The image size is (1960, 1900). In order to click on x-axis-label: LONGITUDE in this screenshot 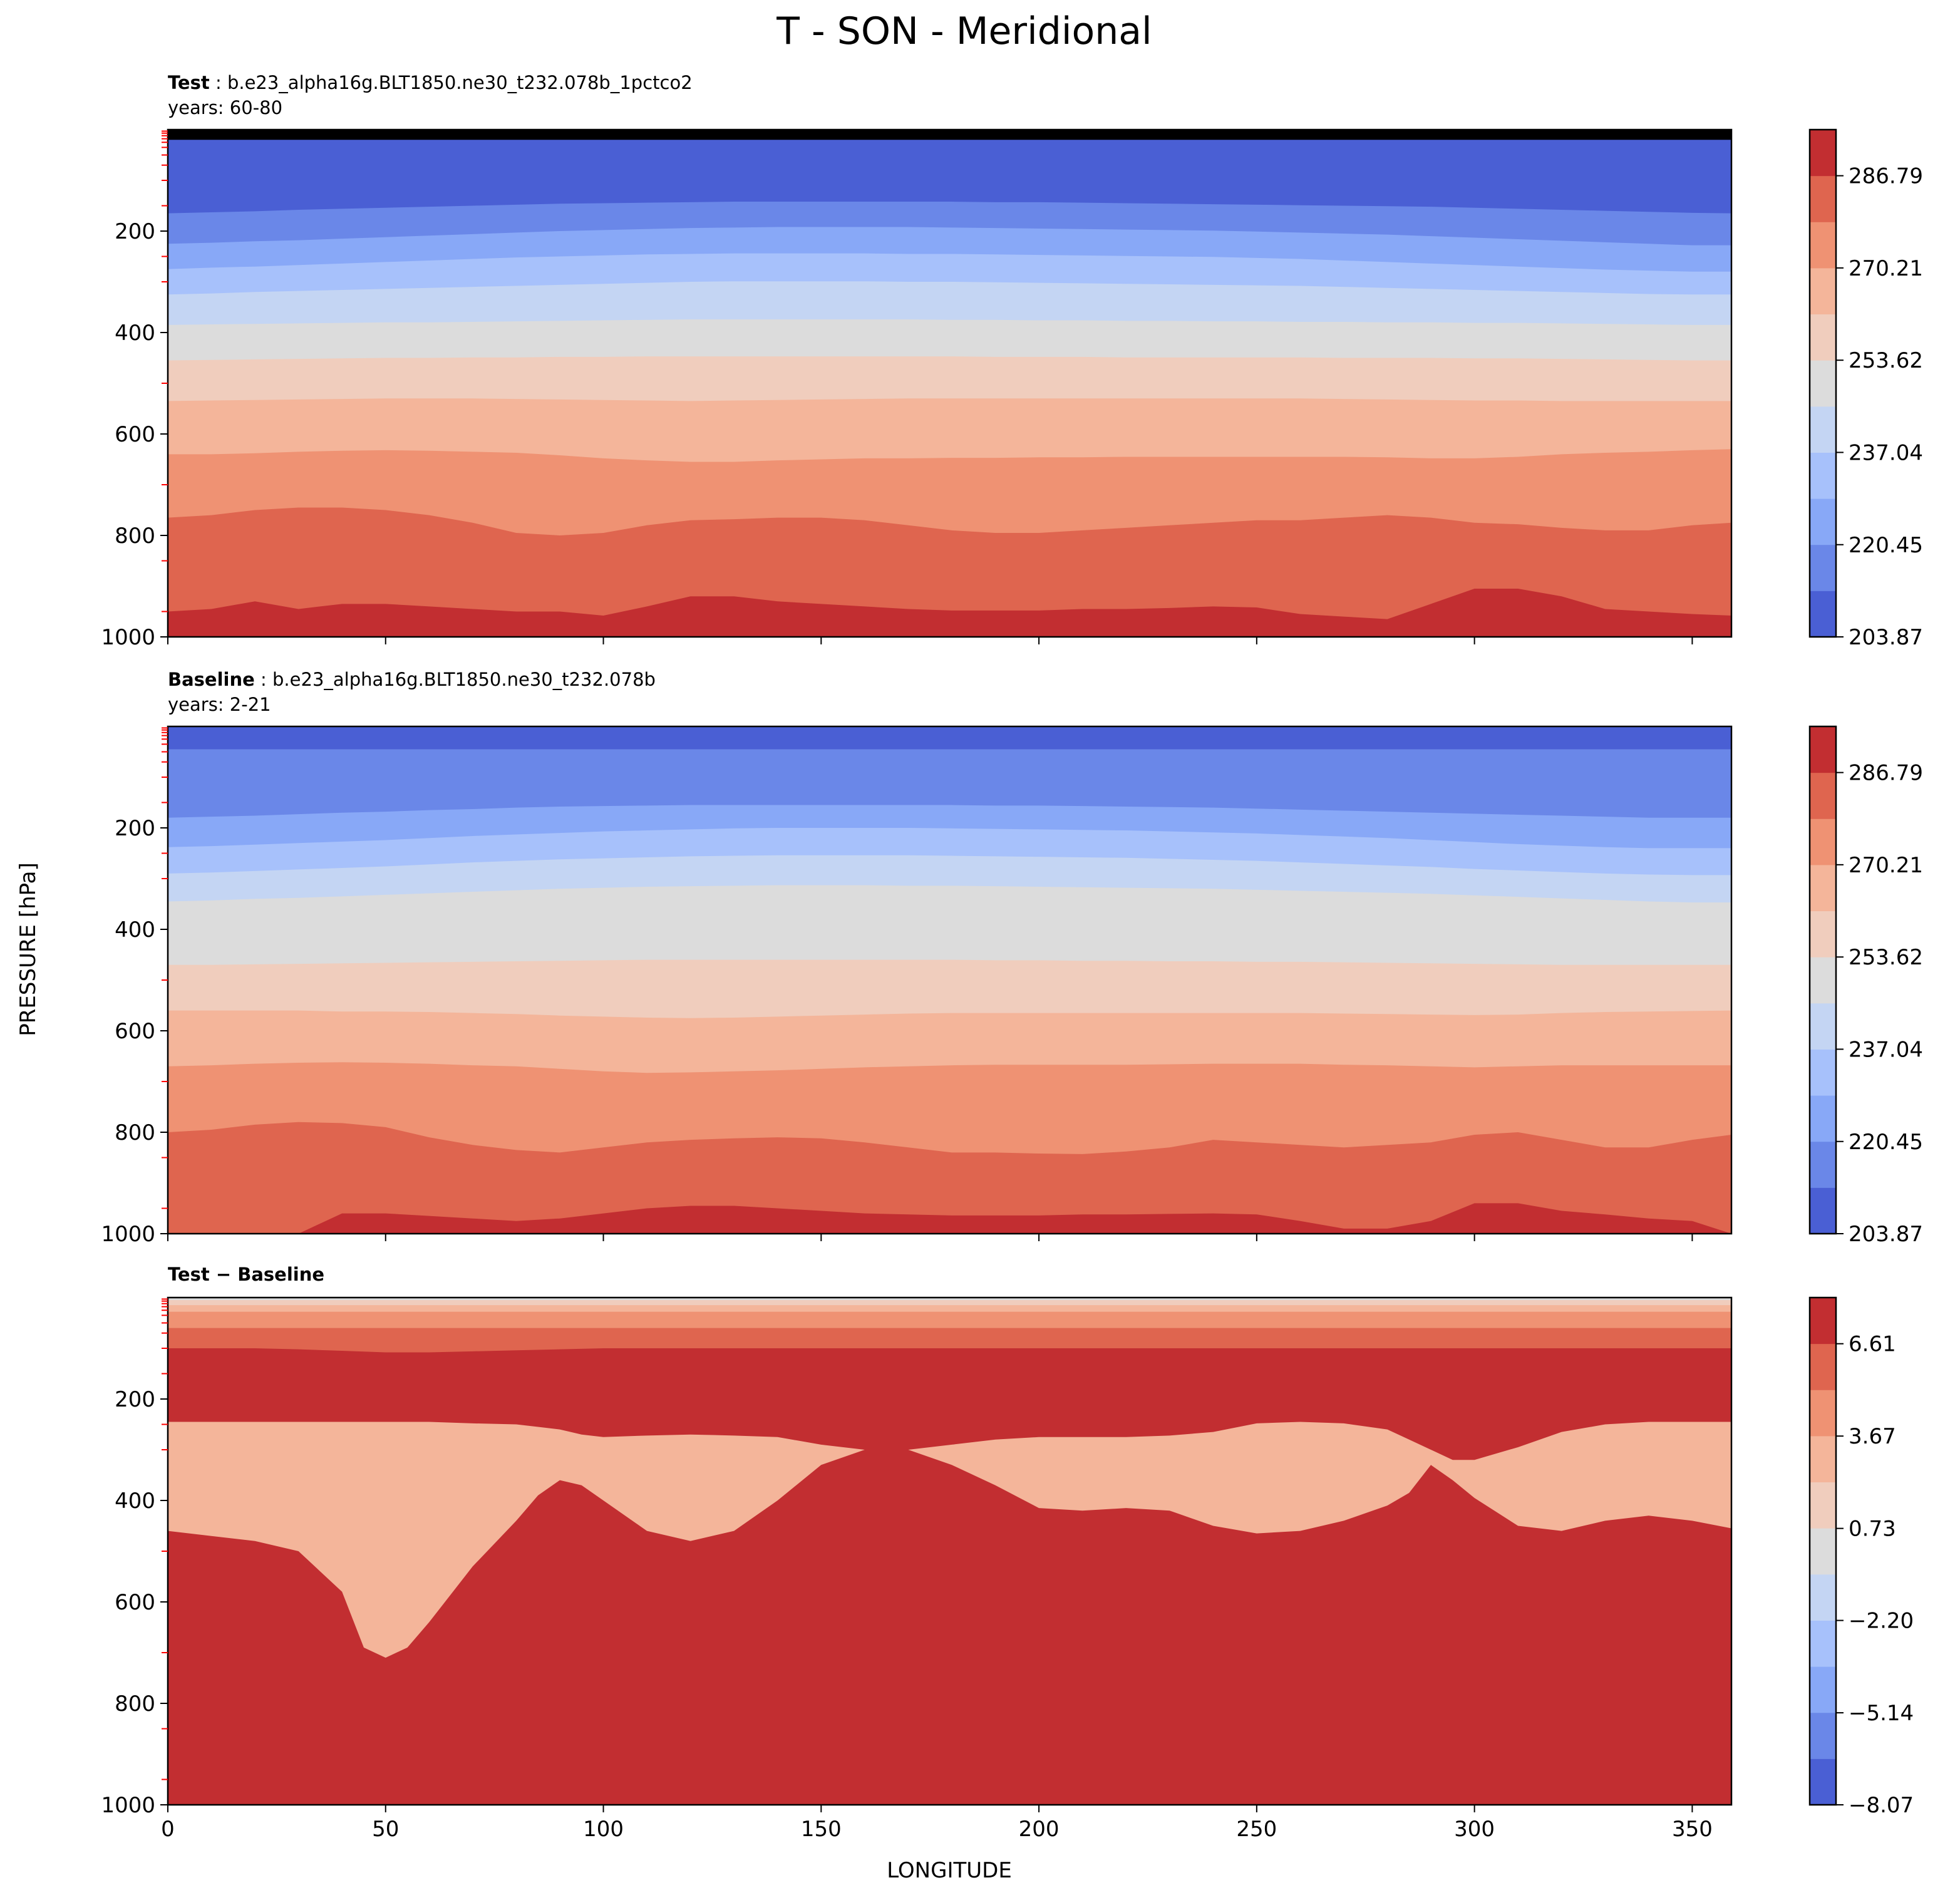, I will do `click(949, 1870)`.